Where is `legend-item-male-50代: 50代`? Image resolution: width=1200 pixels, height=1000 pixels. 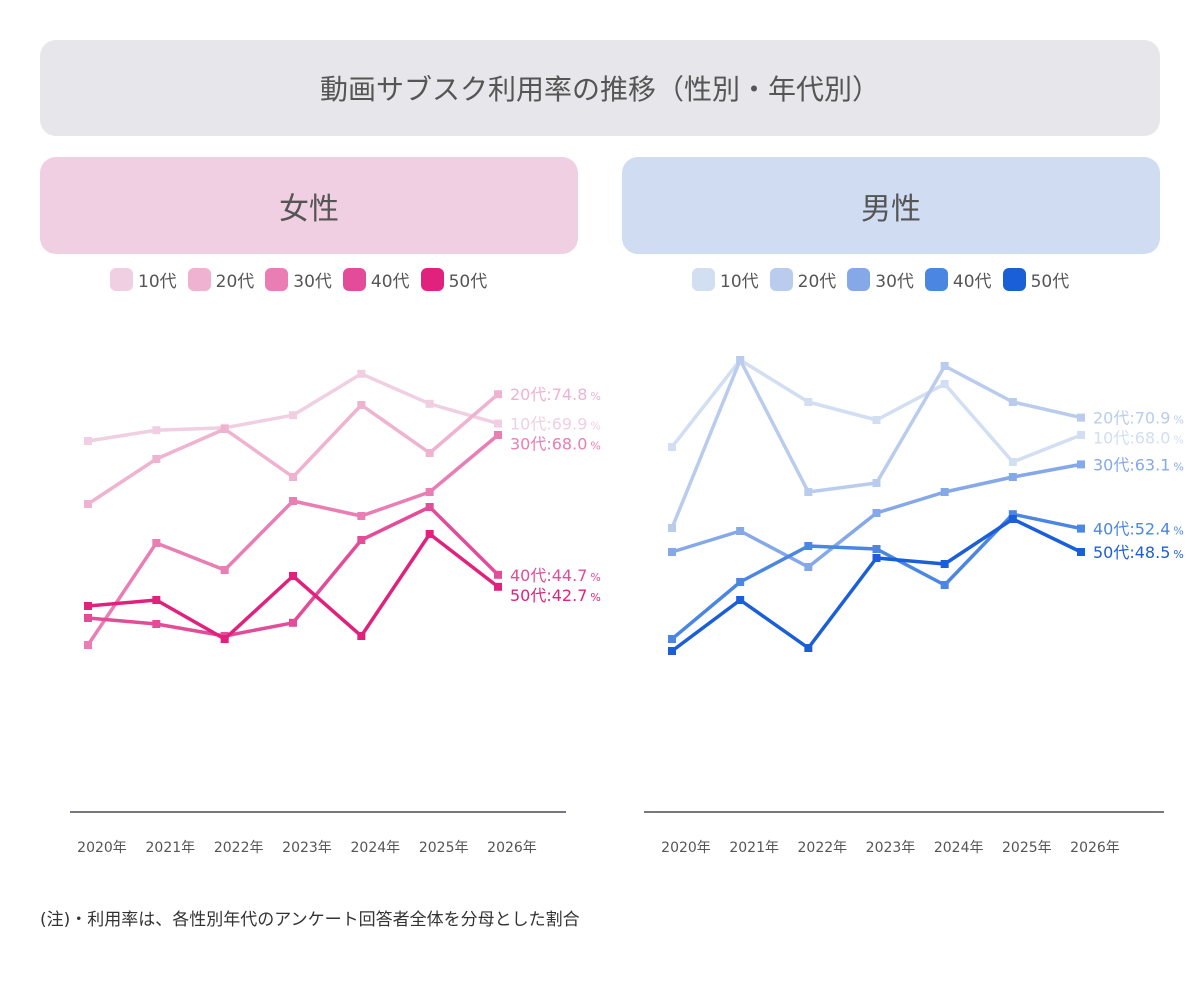 legend-item-male-50代: 50代 is located at coordinates (1036, 279).